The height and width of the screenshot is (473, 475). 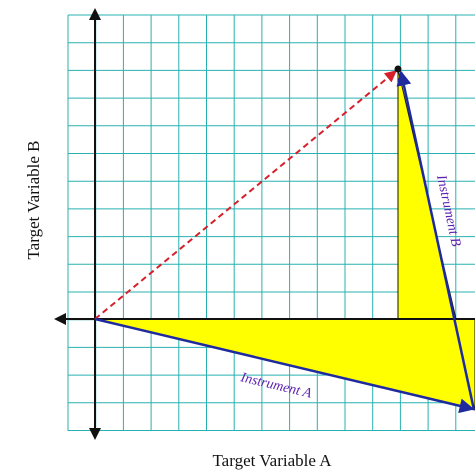 I want to click on x-axis-left-arrow, so click(x=60, y=319).